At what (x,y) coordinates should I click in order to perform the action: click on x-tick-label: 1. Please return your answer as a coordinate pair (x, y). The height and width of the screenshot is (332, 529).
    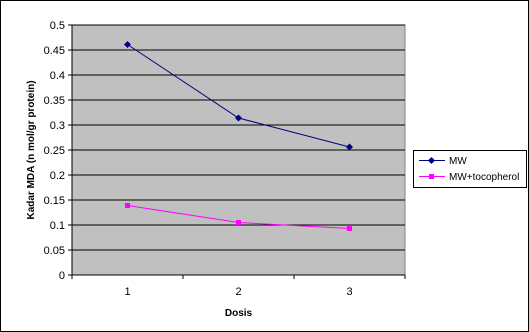
    Looking at the image, I should click on (127, 292).